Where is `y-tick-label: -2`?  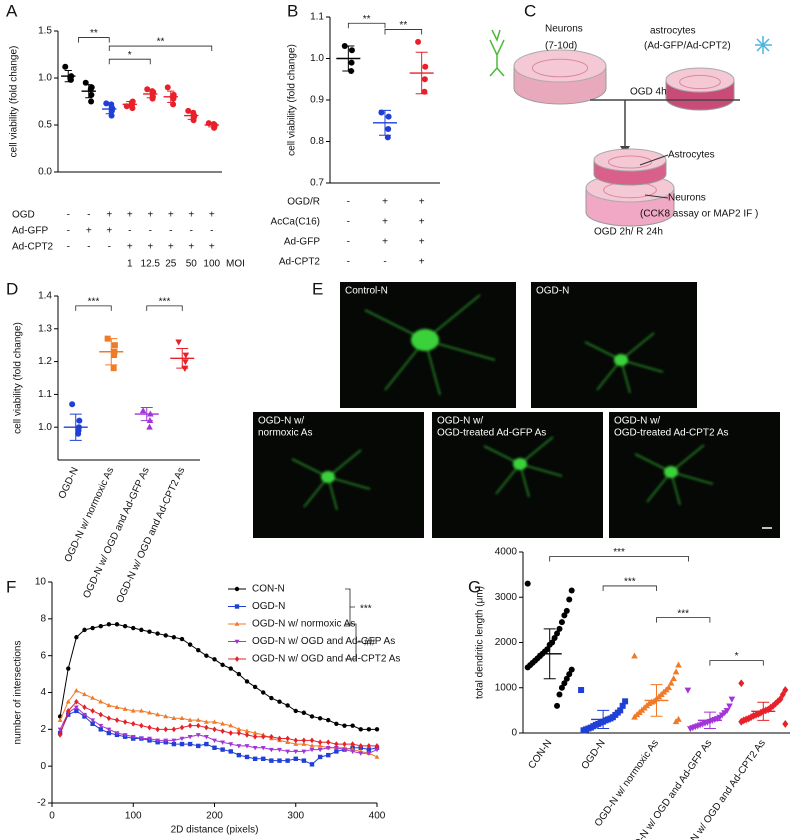
y-tick-label: -2 is located at coordinates (41, 803).